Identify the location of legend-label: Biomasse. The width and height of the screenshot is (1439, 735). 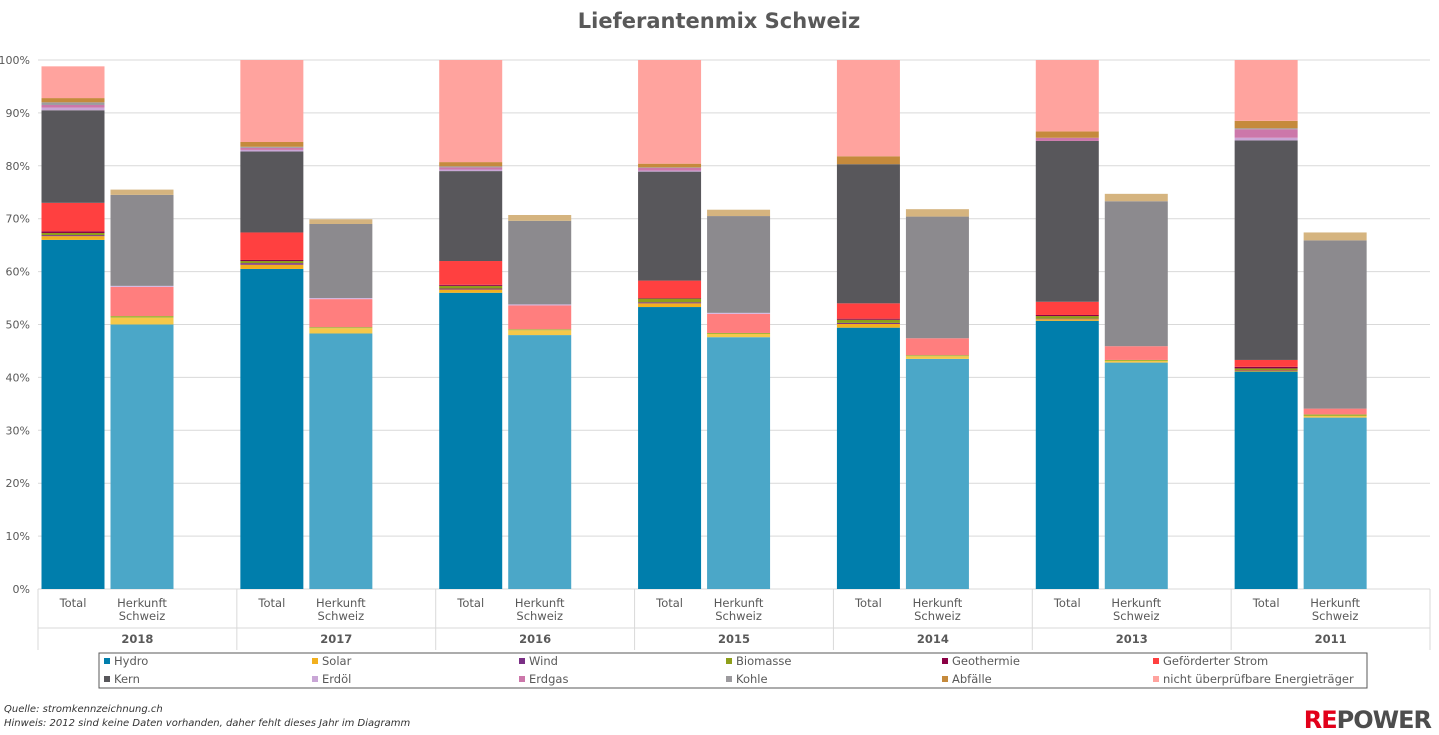
(763, 661).